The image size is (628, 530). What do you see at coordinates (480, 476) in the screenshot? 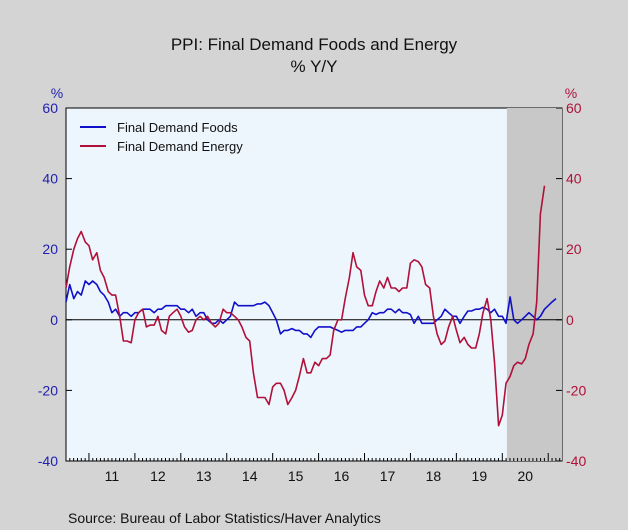
I see `x-tick-label: 19` at bounding box center [480, 476].